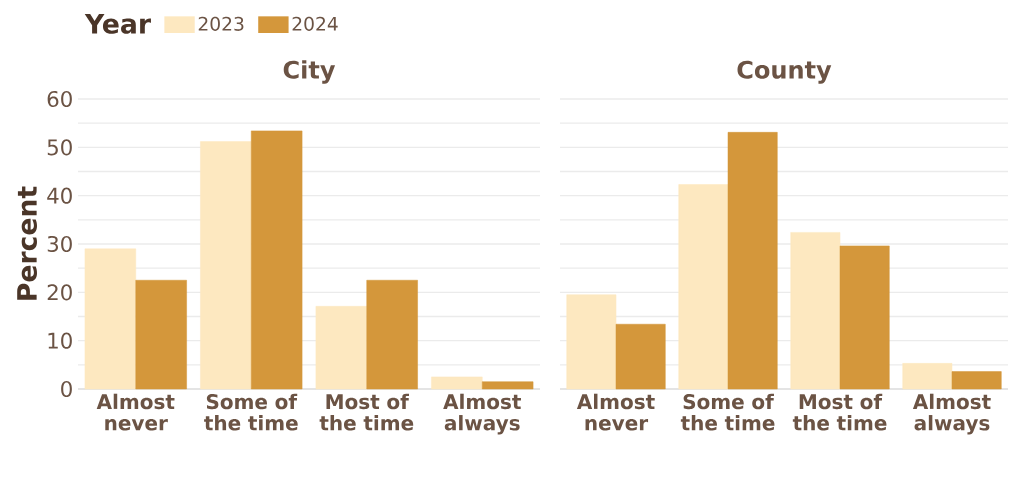  What do you see at coordinates (221, 23) in the screenshot?
I see `legend-label: 2023` at bounding box center [221, 23].